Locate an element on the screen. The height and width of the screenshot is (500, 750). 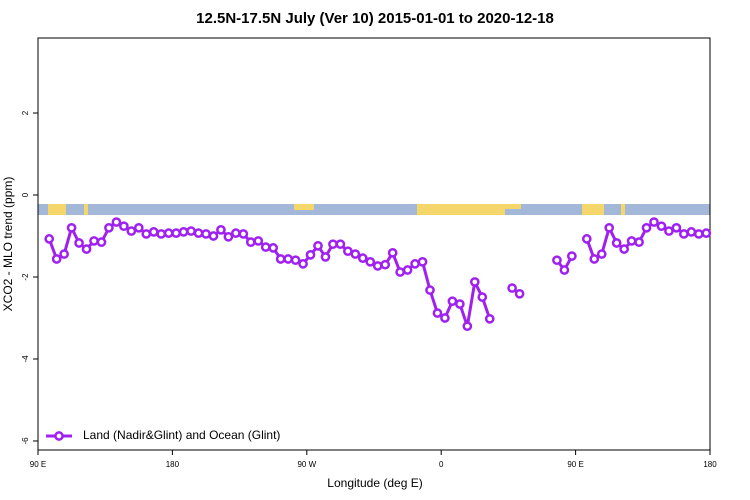
x-tick-label: 0 is located at coordinates (441, 464).